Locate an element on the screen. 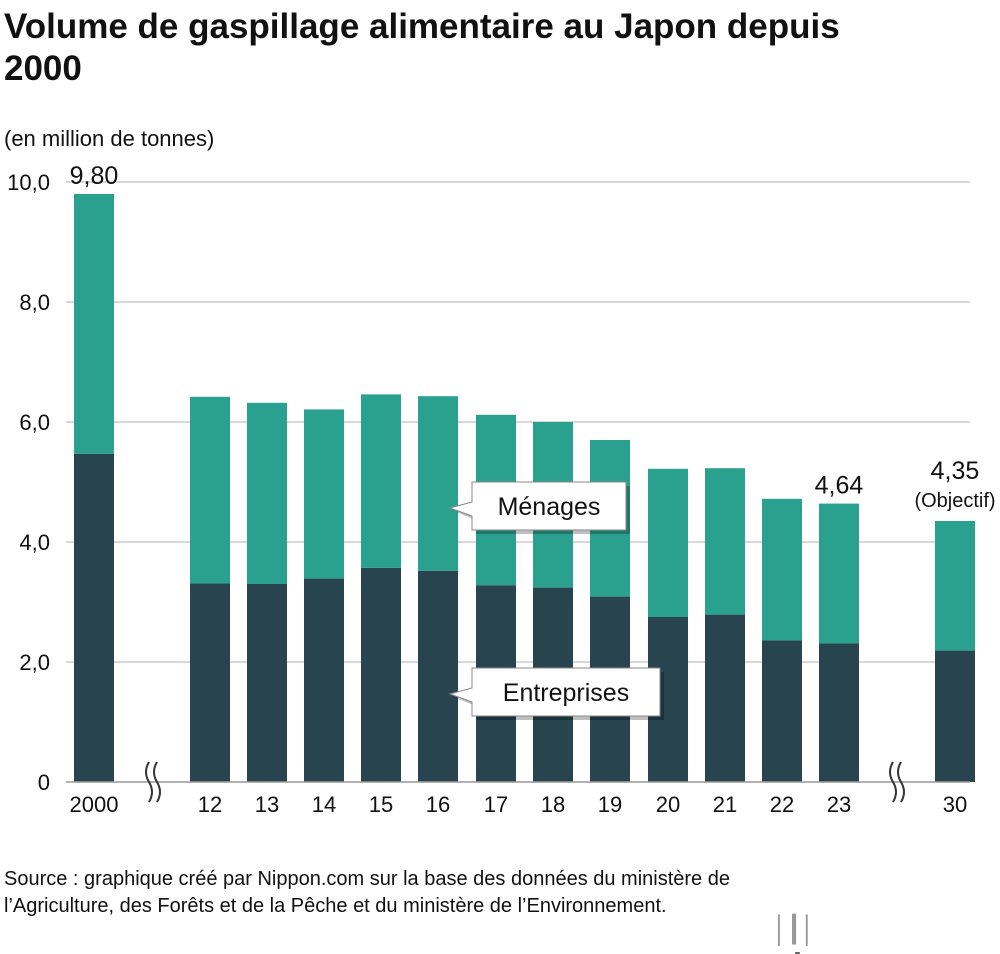  legend-label: Ménages is located at coordinates (549, 507).